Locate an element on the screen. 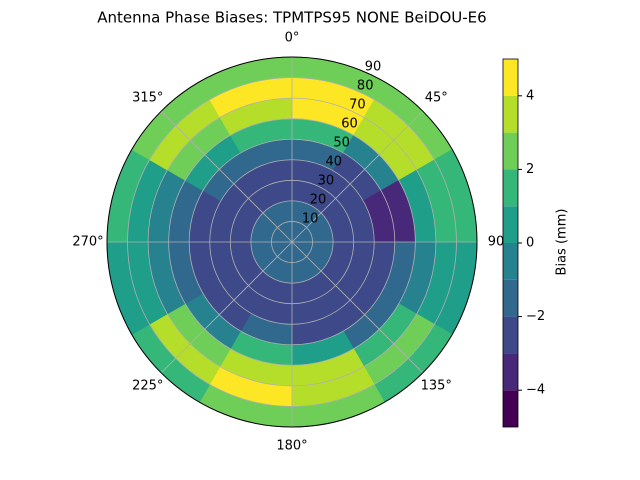 The image size is (640, 480). theta-tick-label: 315° is located at coordinates (147, 97).